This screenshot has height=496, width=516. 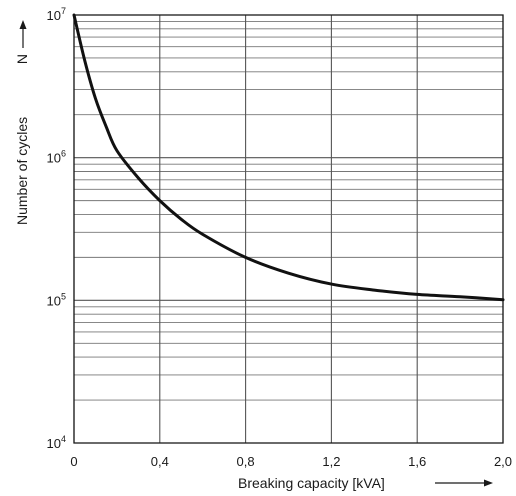 What do you see at coordinates (291, 461) in the screenshot?
I see `x-tick-labels: 0 0,4 0,8 1,2 1,6 2,0` at bounding box center [291, 461].